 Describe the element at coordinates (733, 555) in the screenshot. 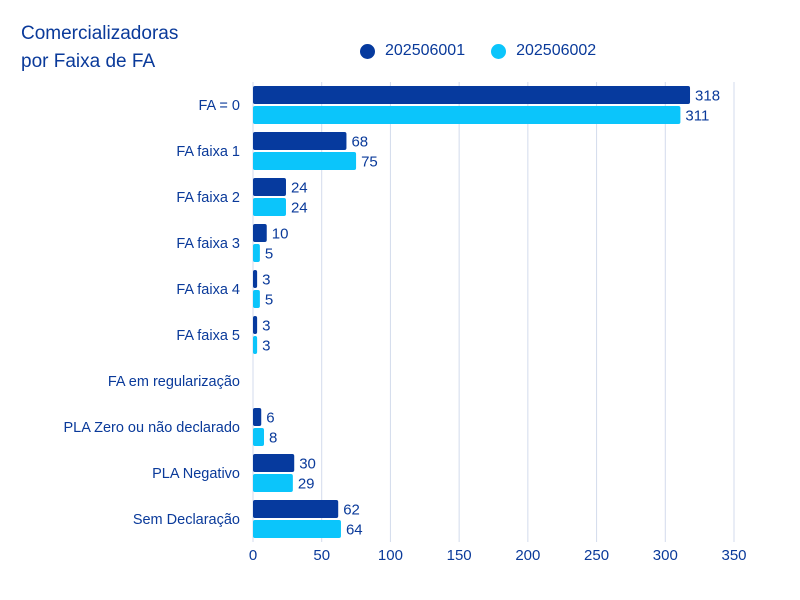

I see `x-tick-label: 350` at that location.